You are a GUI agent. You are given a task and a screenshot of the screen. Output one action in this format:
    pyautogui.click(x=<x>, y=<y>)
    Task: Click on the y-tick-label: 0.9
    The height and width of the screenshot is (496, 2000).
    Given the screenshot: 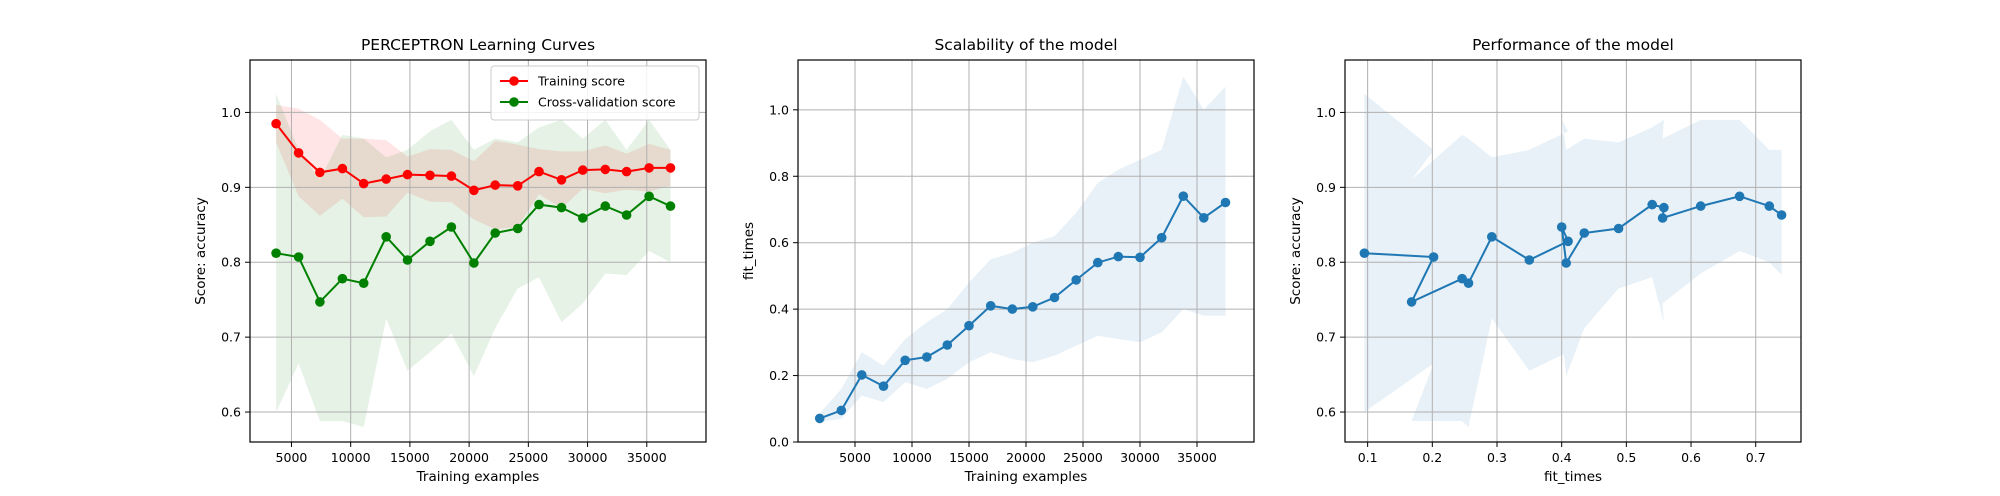 What is the action you would take?
    pyautogui.click(x=1326, y=187)
    